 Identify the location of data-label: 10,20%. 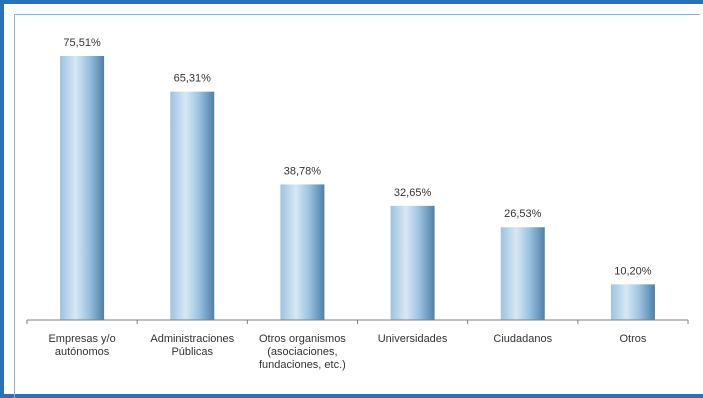
(633, 271).